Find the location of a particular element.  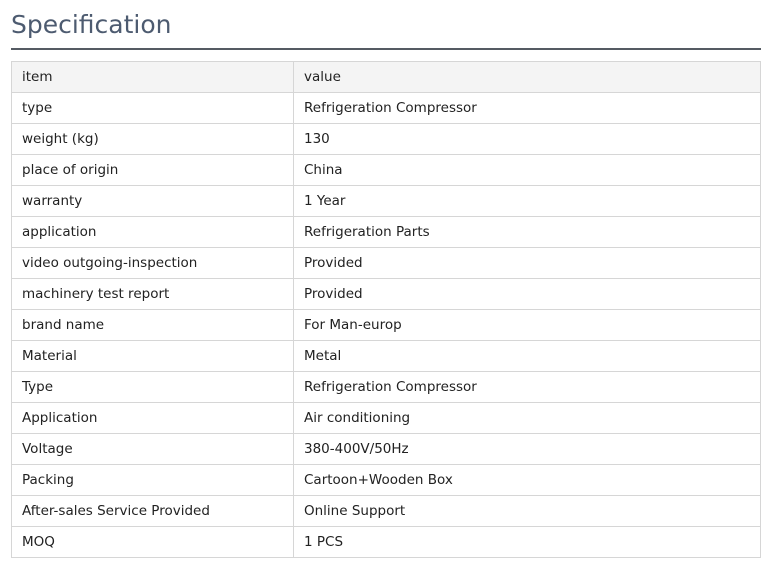

row-value: Cartoon+Wooden Box is located at coordinates (527, 480).